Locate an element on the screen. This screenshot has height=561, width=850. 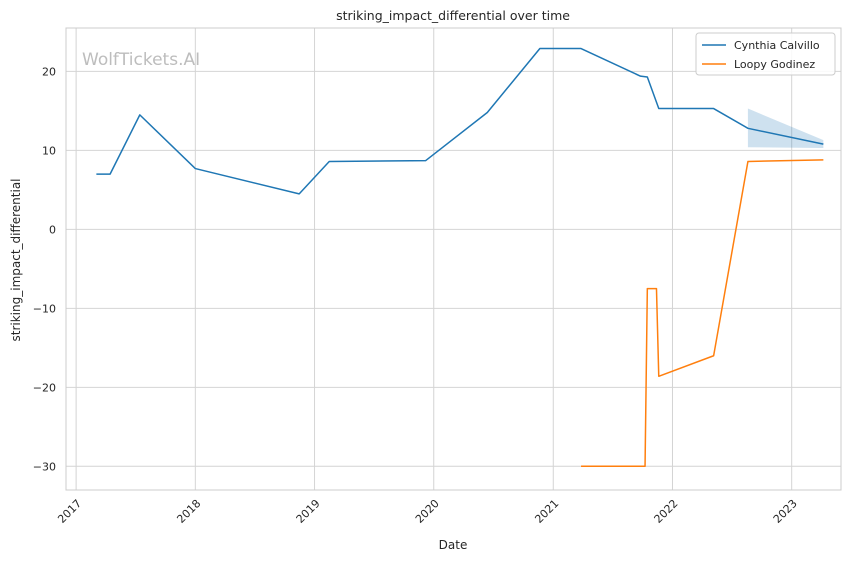
legend-box is located at coordinates (765, 54).